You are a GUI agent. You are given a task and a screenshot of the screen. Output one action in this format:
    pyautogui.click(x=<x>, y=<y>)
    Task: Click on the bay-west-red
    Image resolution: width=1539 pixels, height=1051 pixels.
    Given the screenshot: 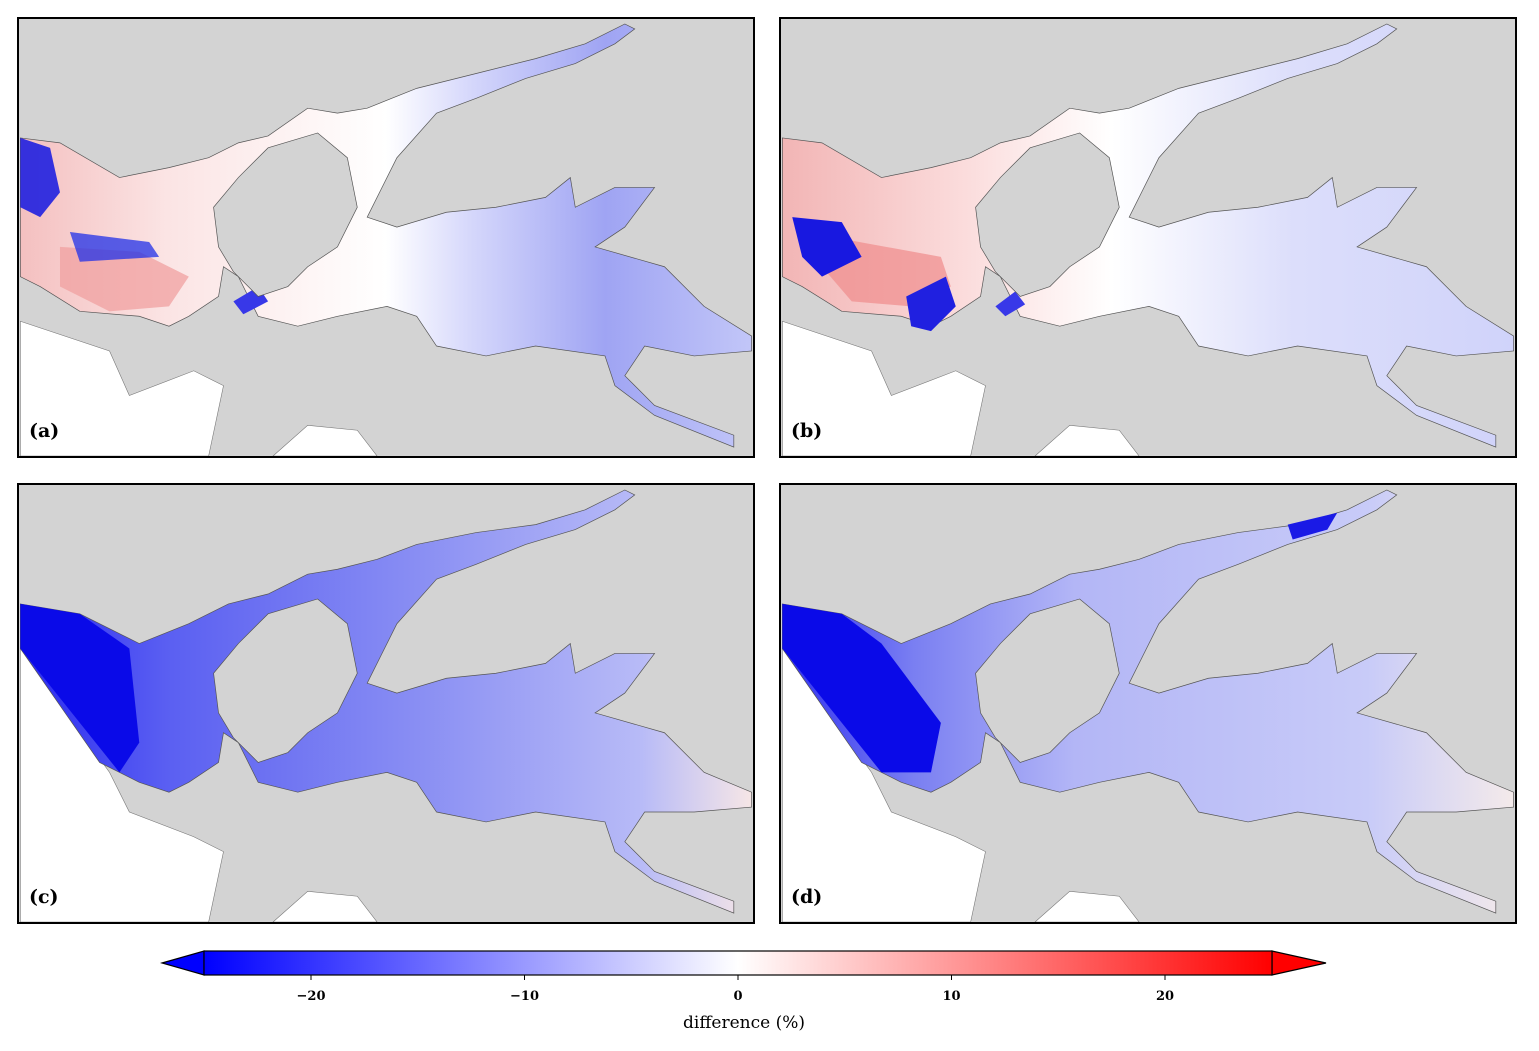 What is the action you would take?
    pyautogui.click(x=124, y=279)
    